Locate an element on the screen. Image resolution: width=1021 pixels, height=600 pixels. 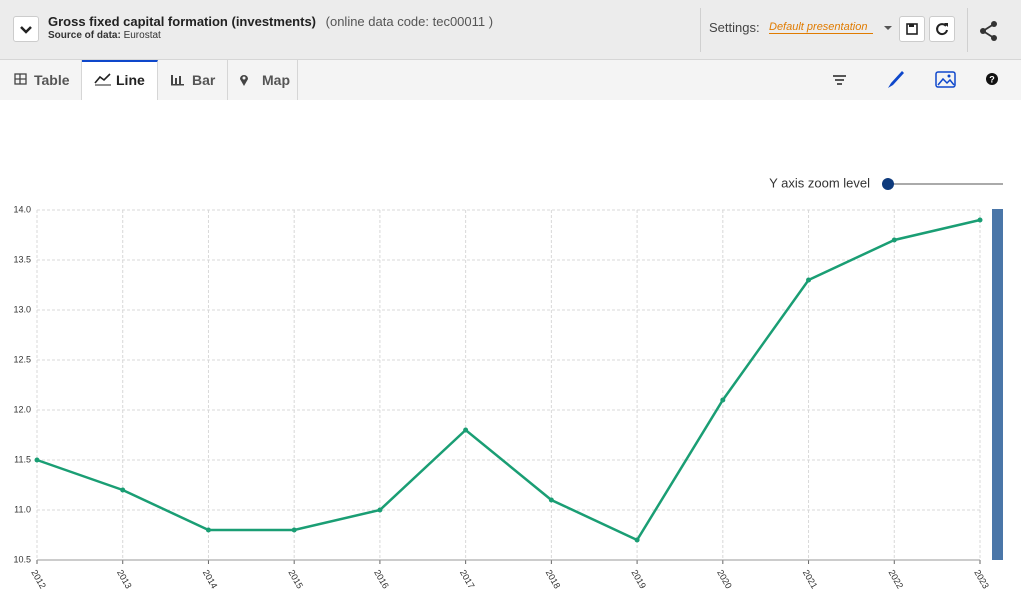
collapse-button is located at coordinates (26, 29).